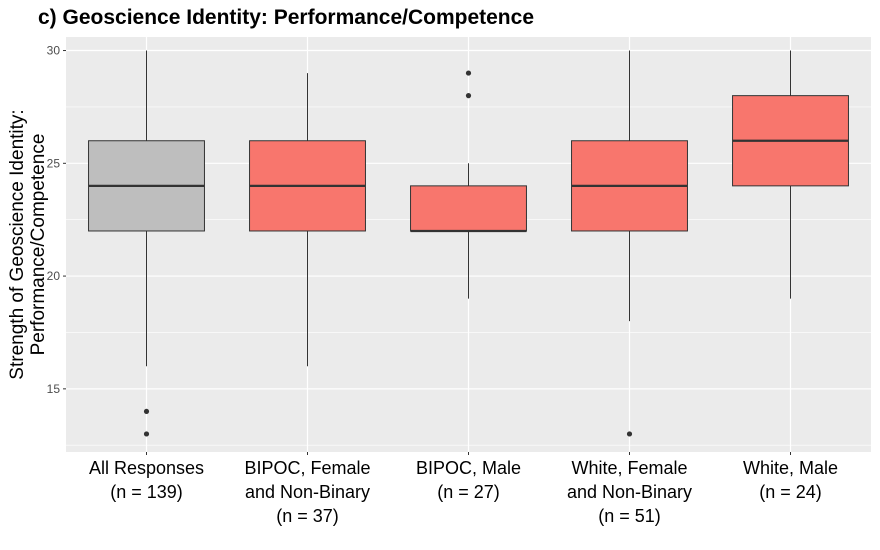 Image resolution: width=880 pixels, height=550 pixels. I want to click on y-tick-label: 15, so click(54, 389).